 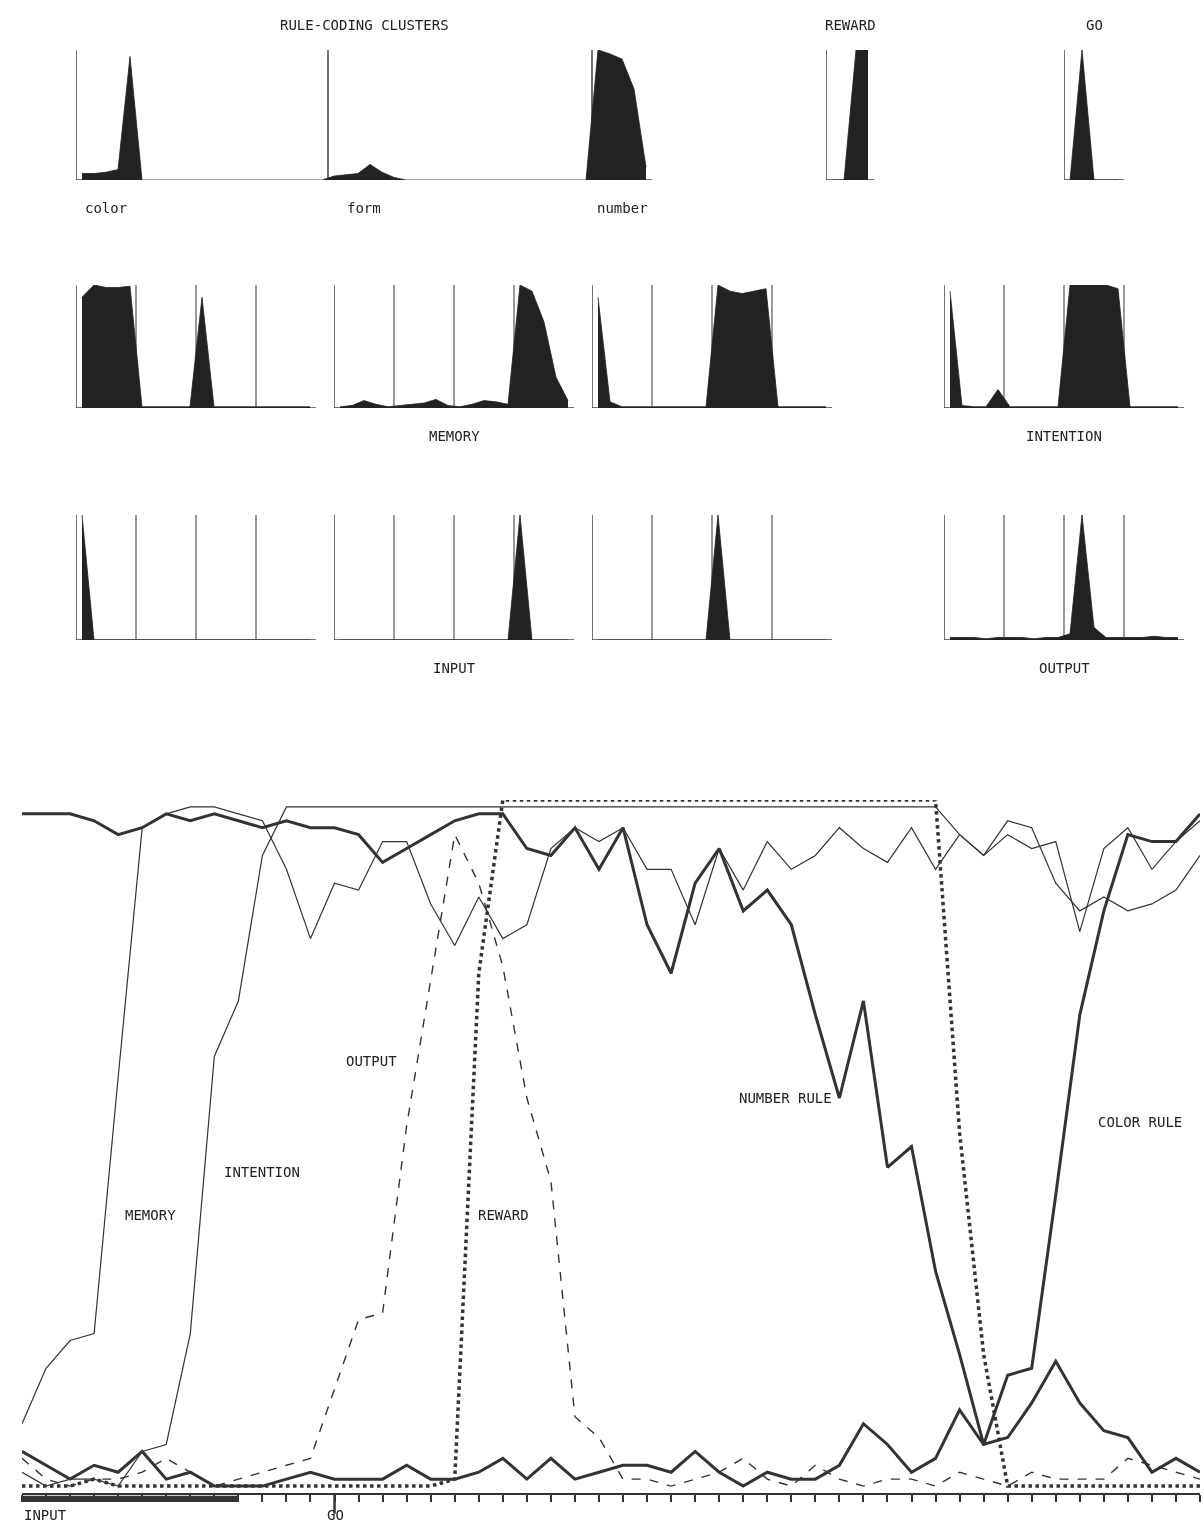 I want to click on text: form, so click(x=364, y=208).